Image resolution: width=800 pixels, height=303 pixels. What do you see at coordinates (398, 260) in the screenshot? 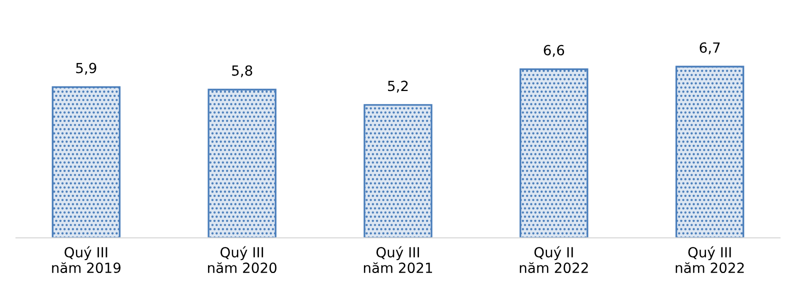
I see `x-tick-label: Quý III năm 2021` at bounding box center [398, 260].